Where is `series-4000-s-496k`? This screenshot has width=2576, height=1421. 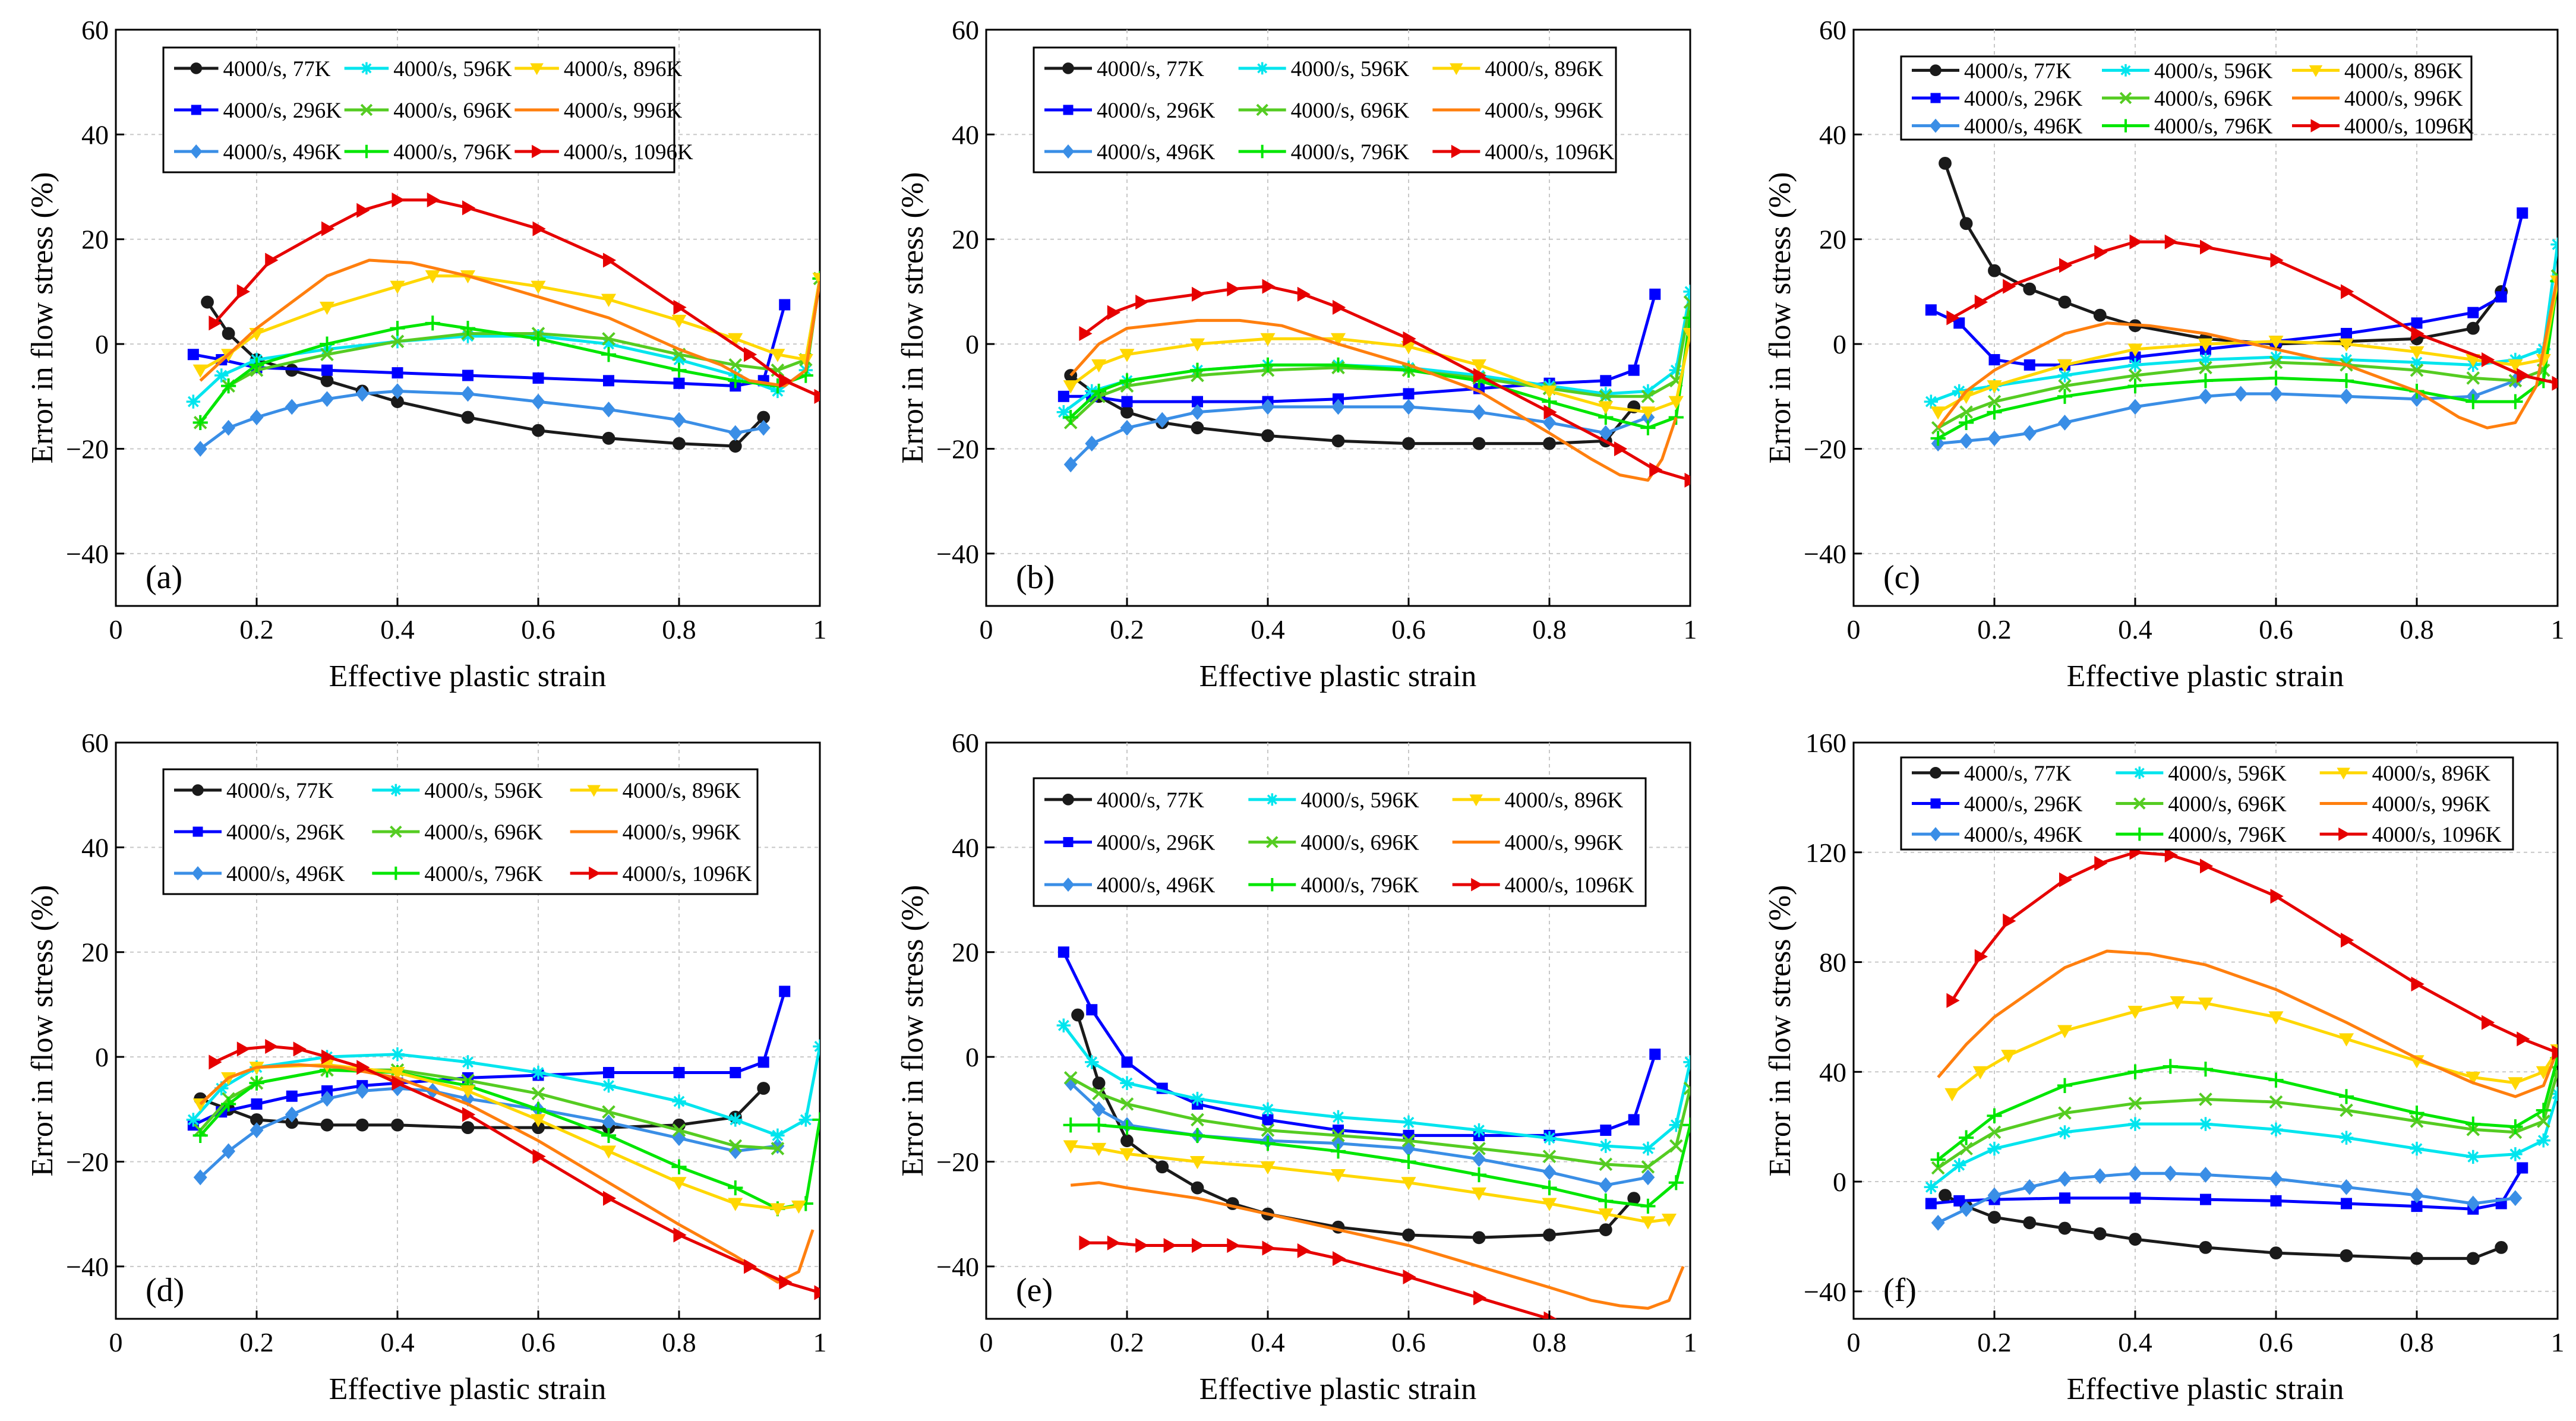 series-4000-s-496k is located at coordinates (2227, 1198).